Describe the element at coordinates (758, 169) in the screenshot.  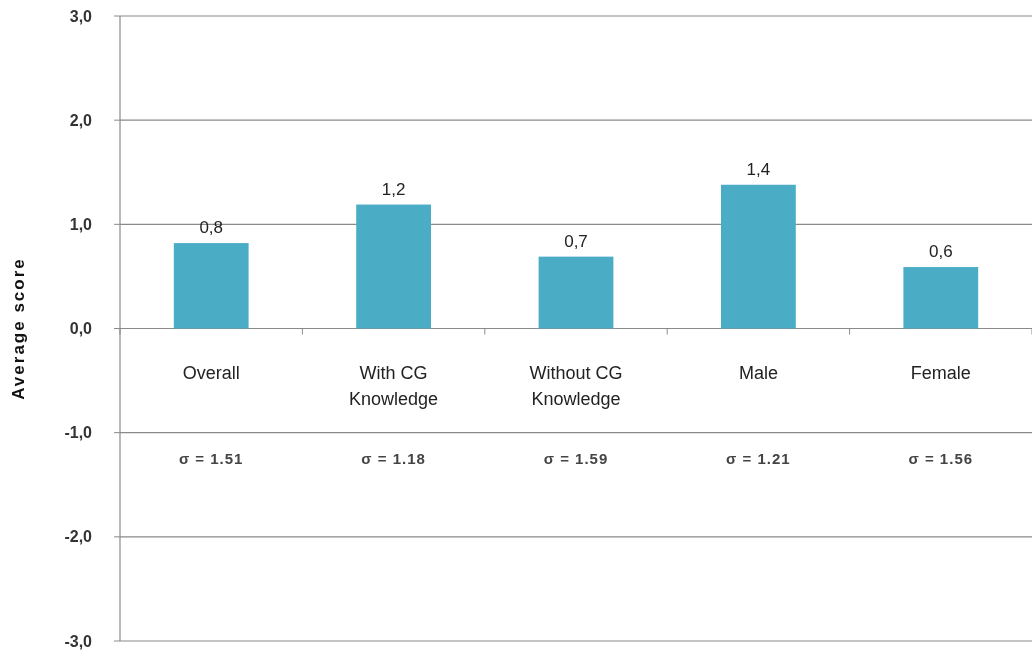
I see `data-label: 1,4` at that location.